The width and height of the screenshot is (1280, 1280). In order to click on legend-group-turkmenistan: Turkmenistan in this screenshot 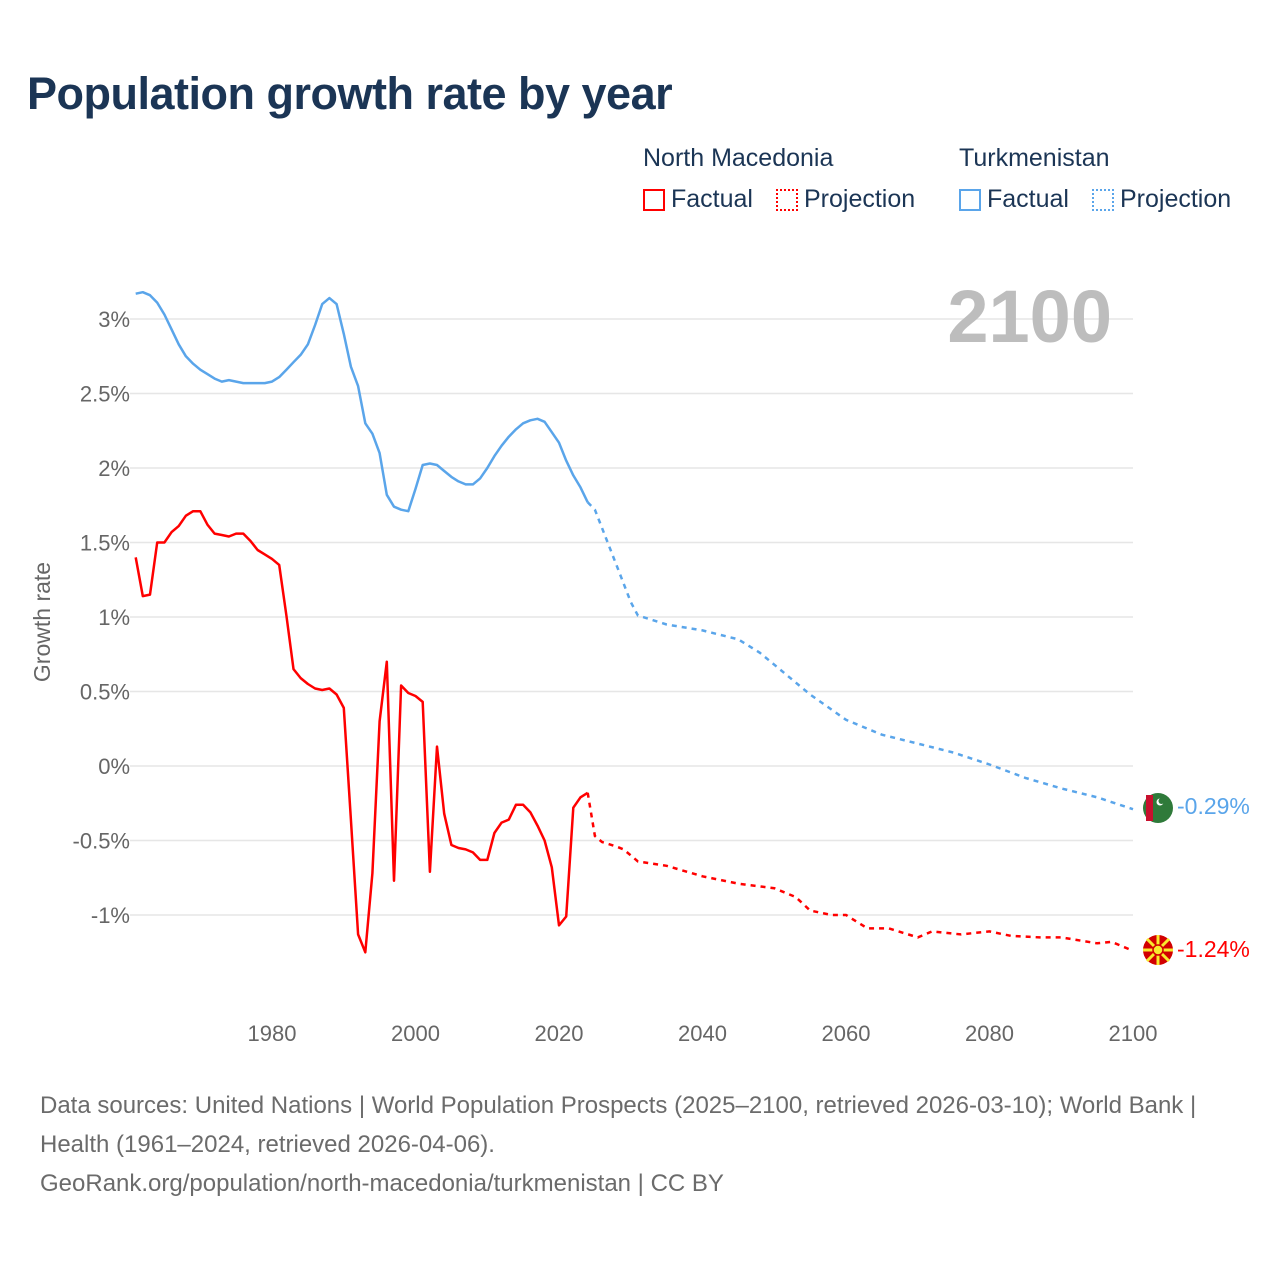, I will do `click(1034, 158)`.